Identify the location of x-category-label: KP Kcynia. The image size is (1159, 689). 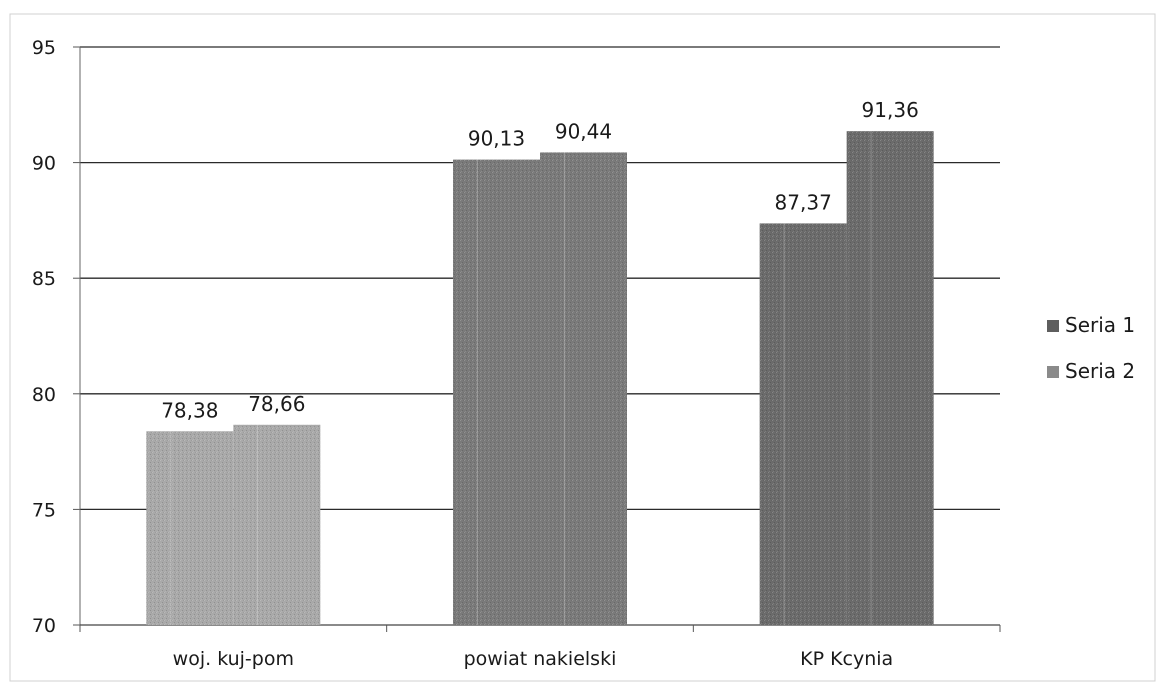
(846, 659).